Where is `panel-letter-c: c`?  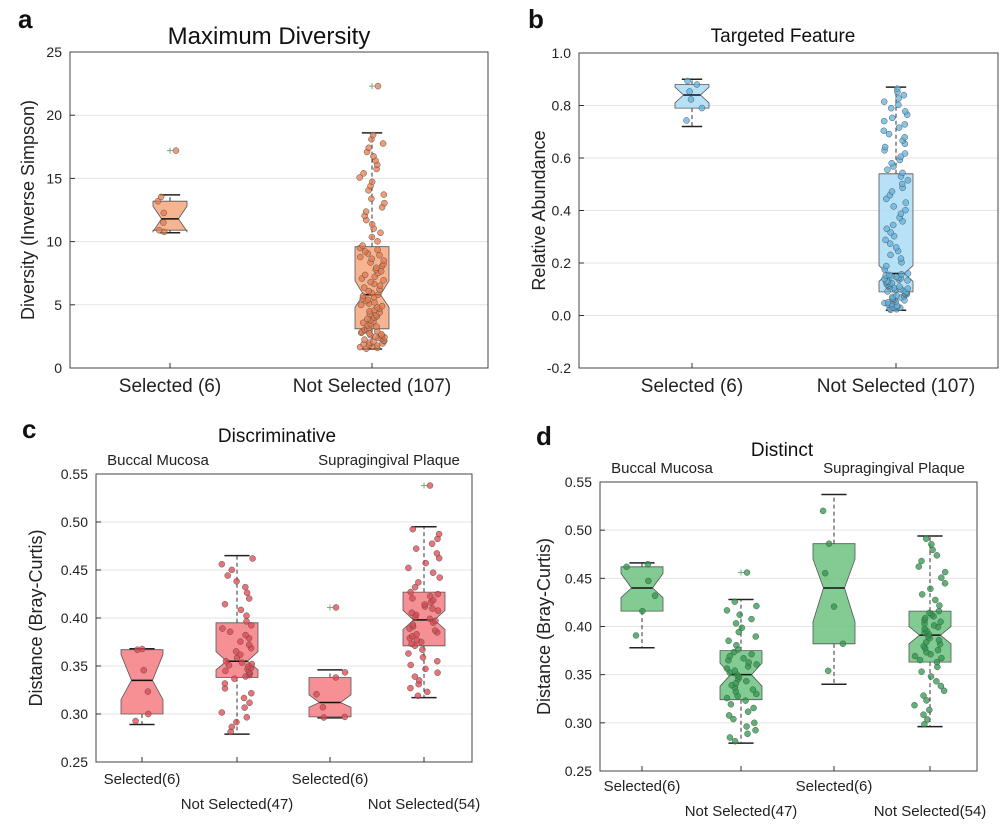 panel-letter-c: c is located at coordinates (29, 429).